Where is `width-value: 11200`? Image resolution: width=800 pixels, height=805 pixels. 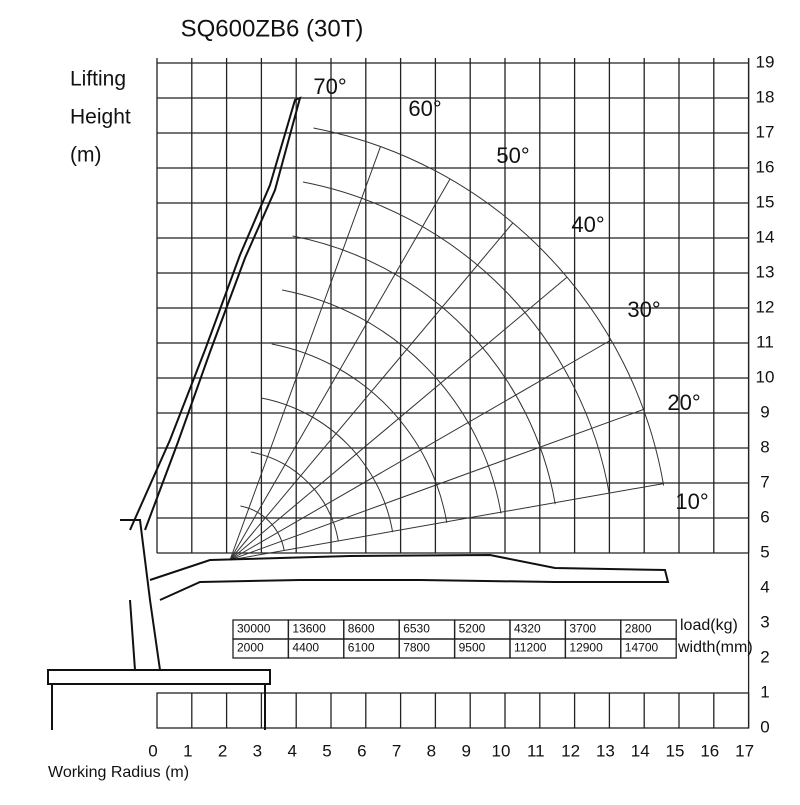
width-value: 11200 is located at coordinates (530, 648).